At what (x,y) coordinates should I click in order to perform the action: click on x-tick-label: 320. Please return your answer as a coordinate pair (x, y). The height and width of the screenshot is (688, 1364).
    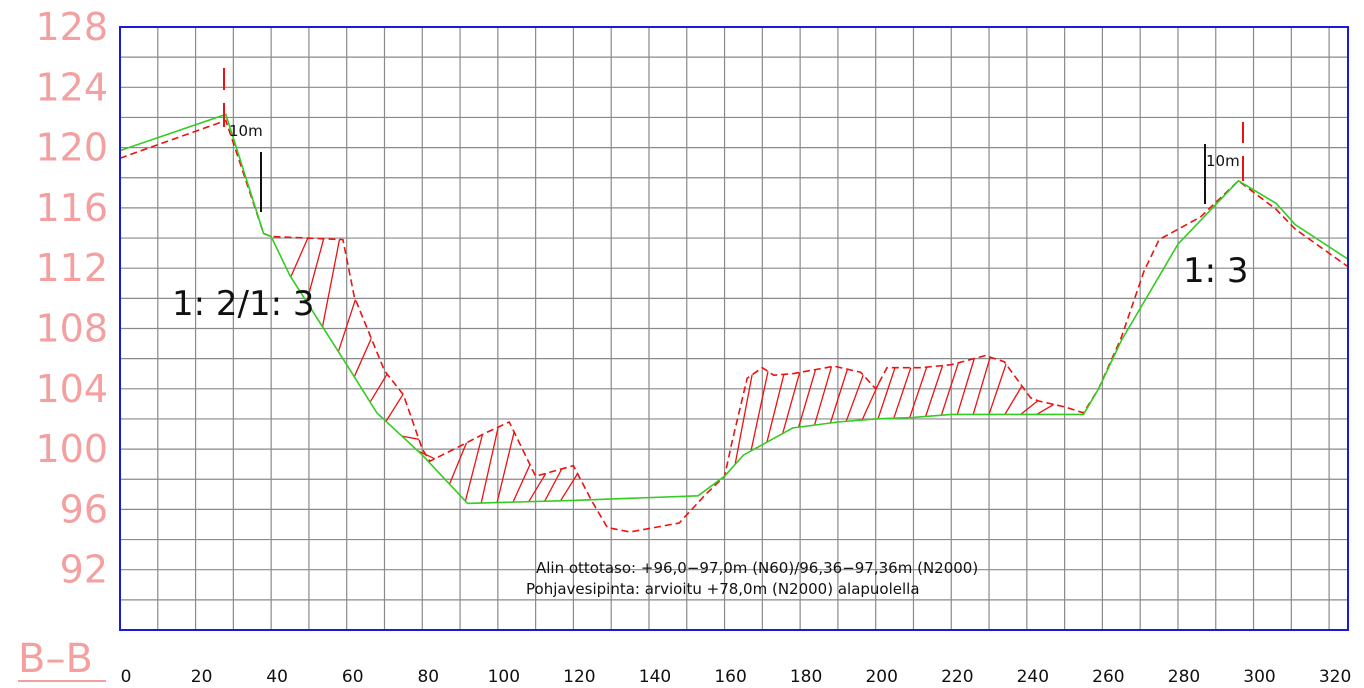
    Looking at the image, I should click on (1335, 677).